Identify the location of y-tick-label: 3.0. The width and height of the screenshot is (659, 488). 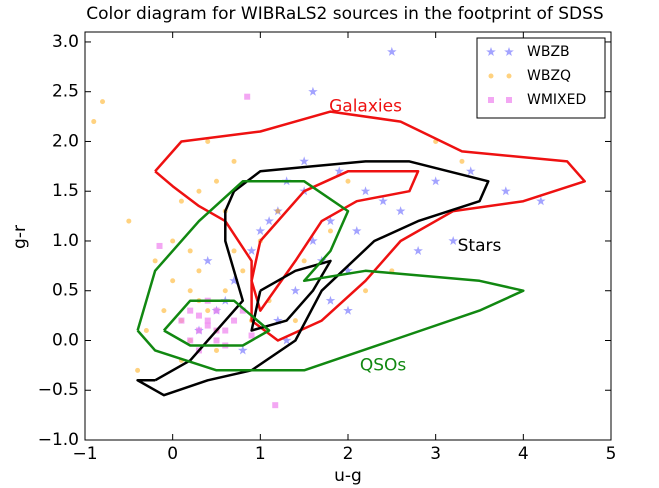
(65, 42).